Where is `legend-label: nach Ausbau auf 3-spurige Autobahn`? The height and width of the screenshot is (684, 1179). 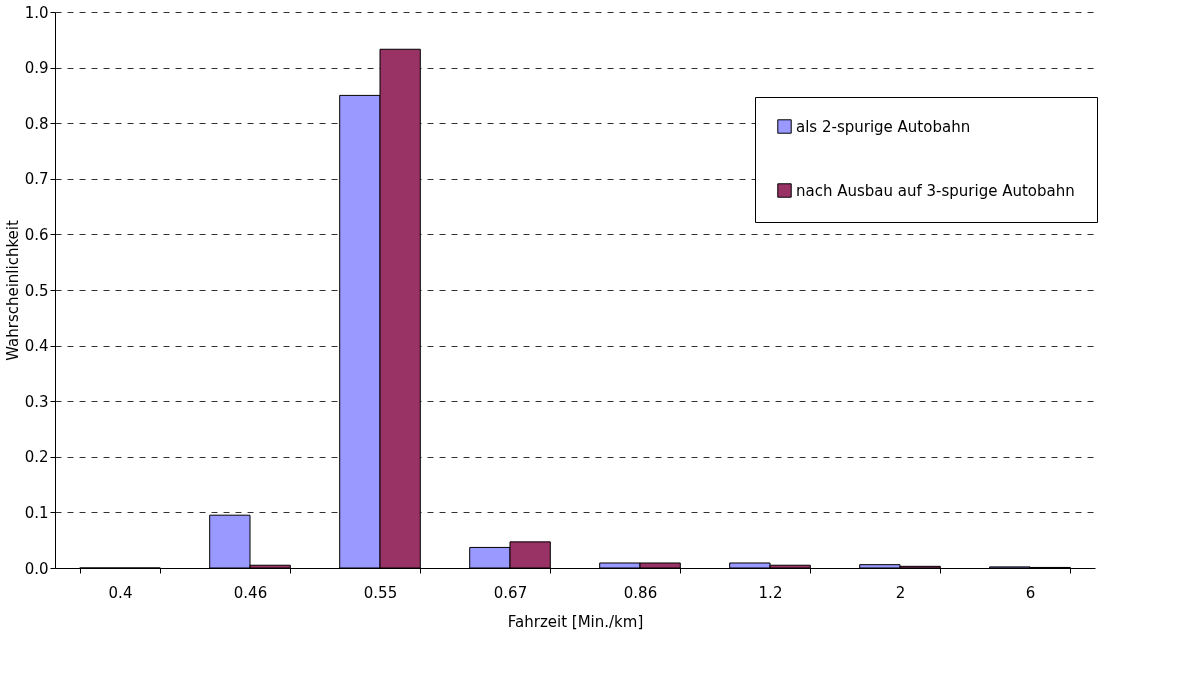
legend-label: nach Ausbau auf 3-spurige Autobahn is located at coordinates (935, 190).